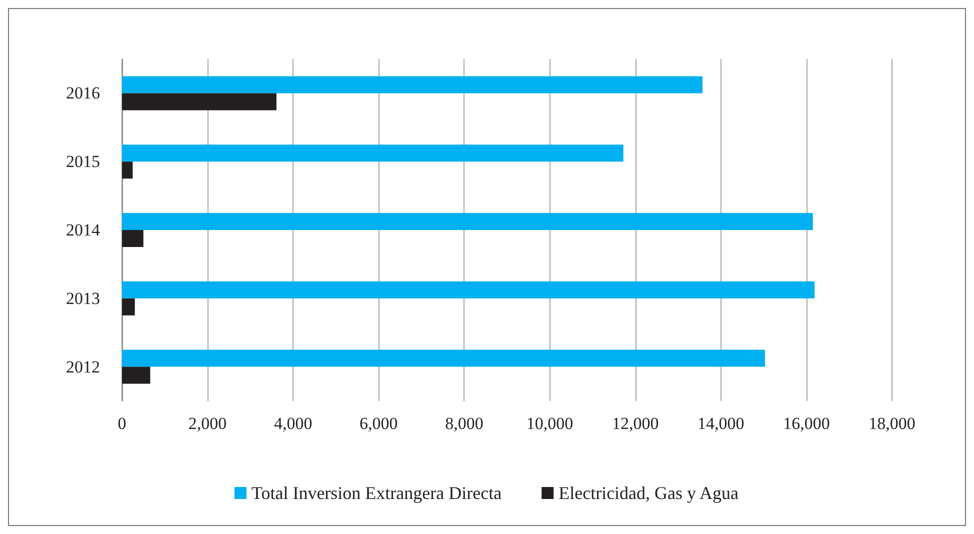  What do you see at coordinates (892, 423) in the screenshot?
I see `x-tick-label: 18,000` at bounding box center [892, 423].